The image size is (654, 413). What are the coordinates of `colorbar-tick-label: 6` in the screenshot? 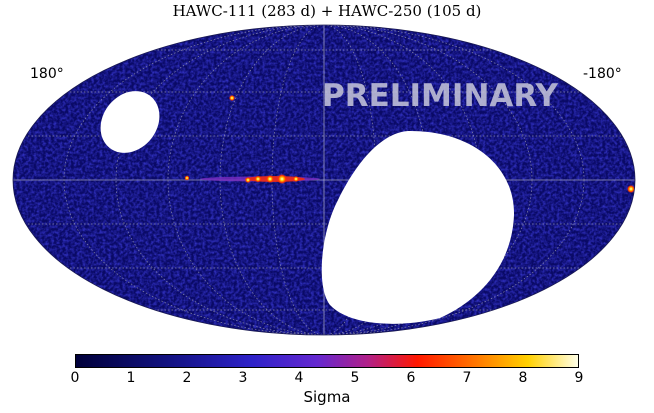 It's located at (411, 378).